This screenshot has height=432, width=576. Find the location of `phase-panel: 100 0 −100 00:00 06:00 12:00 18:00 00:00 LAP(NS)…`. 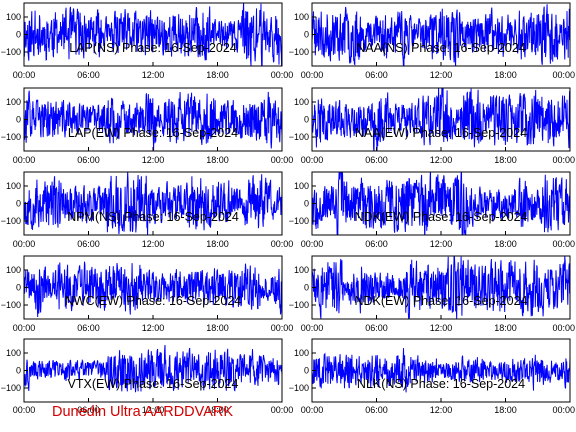

phase-panel: 100 0 −100 00:00 06:00 12:00 18:00 00:00 LAP(NS)… is located at coordinates (147, 41).